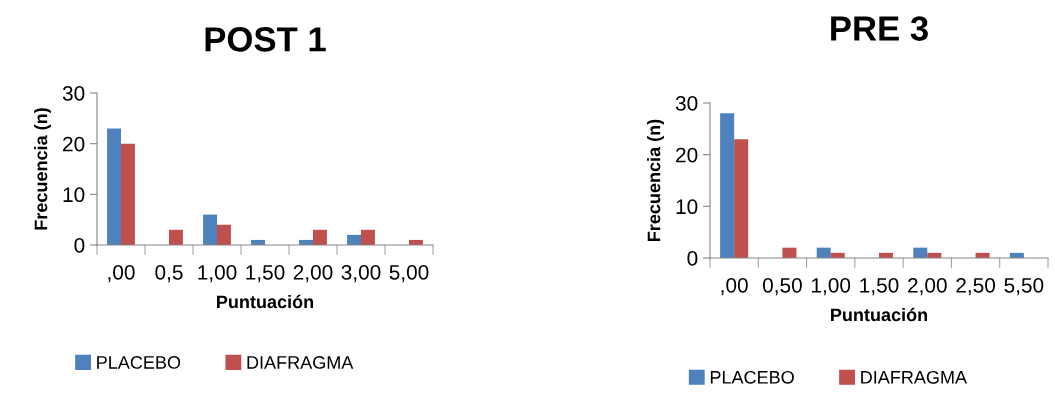 This screenshot has width=1055, height=412. I want to click on chart-title: PRE 3, so click(879, 28).